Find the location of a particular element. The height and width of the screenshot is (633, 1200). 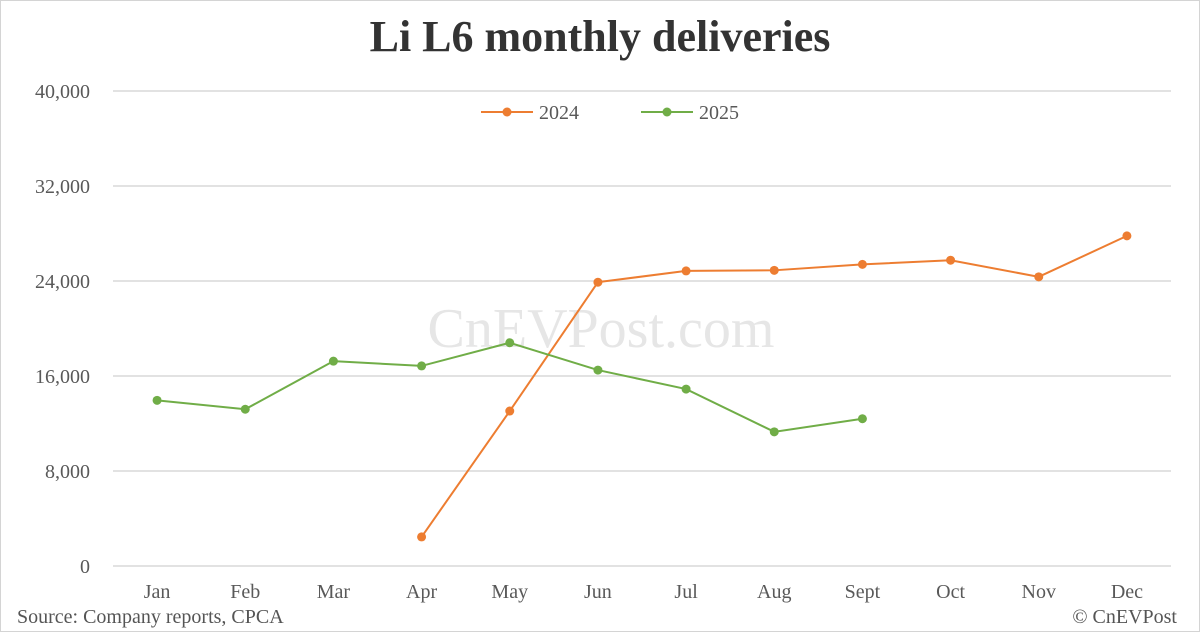

y-tick-label: 24,000 is located at coordinates (62, 282).